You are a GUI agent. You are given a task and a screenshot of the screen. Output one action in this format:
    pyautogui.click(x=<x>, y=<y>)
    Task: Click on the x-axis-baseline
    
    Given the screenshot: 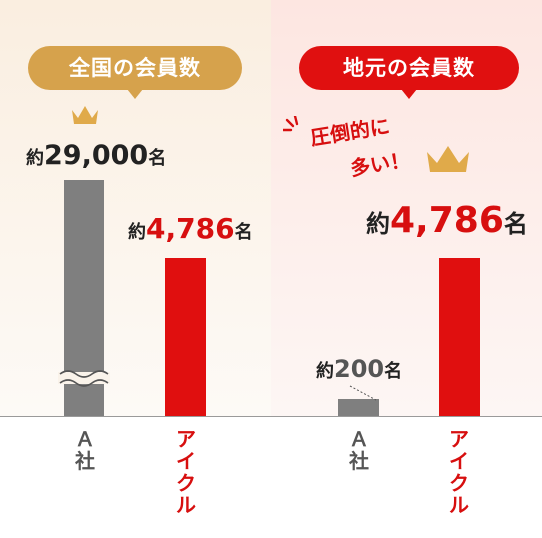 What is the action you would take?
    pyautogui.click(x=271, y=416)
    